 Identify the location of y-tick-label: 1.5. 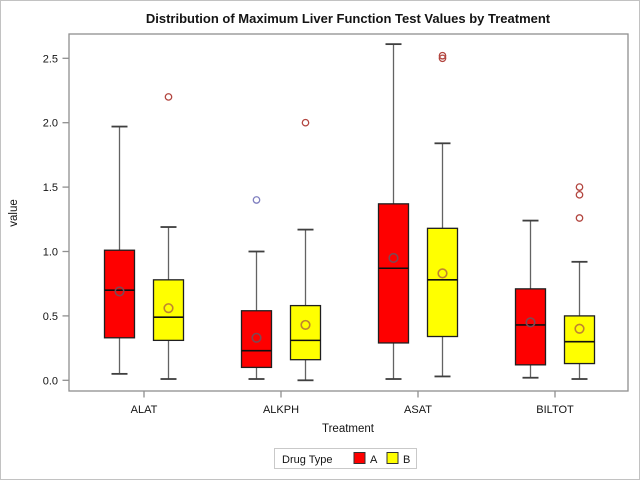
(50, 188).